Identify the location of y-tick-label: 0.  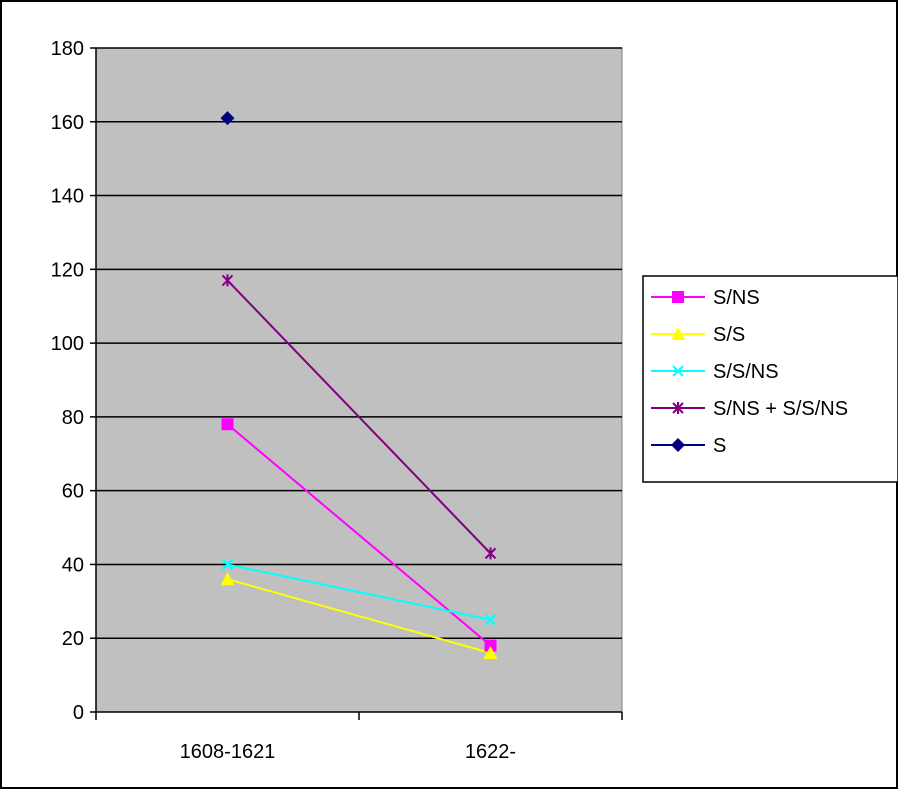
(78, 713).